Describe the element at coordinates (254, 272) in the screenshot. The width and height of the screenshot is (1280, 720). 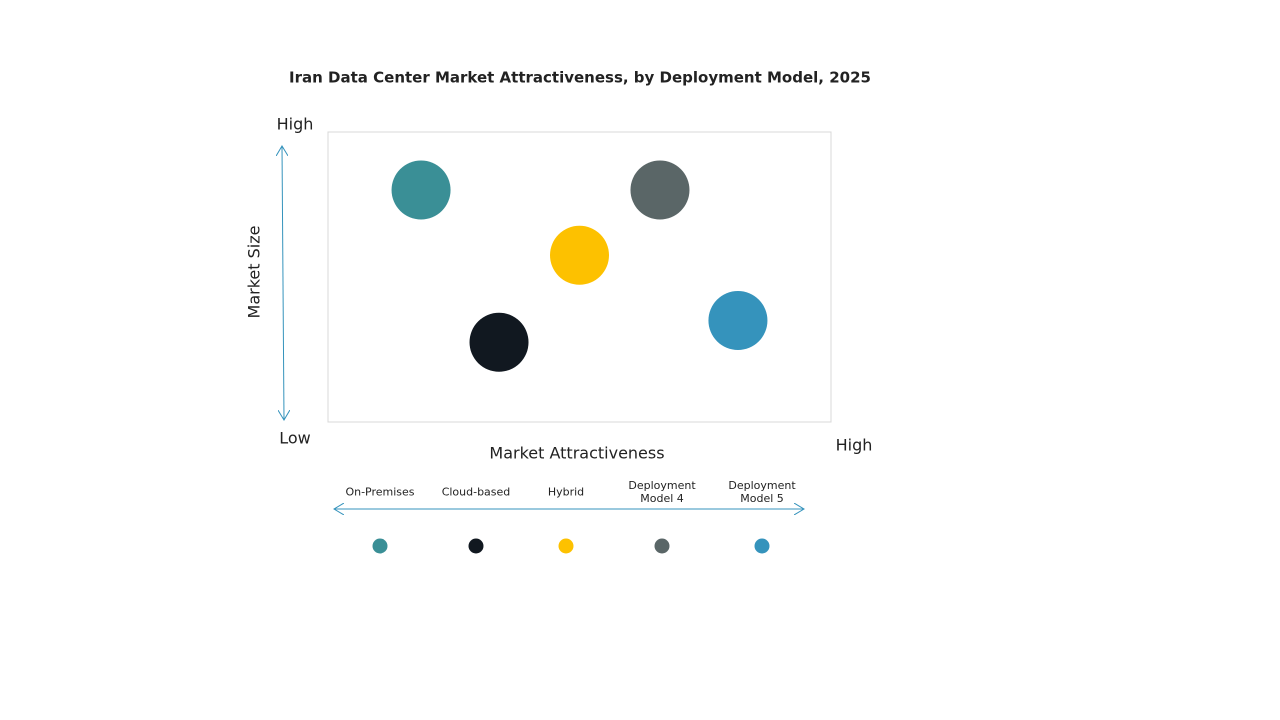
I see `y-axis-title: Market Size` at that location.